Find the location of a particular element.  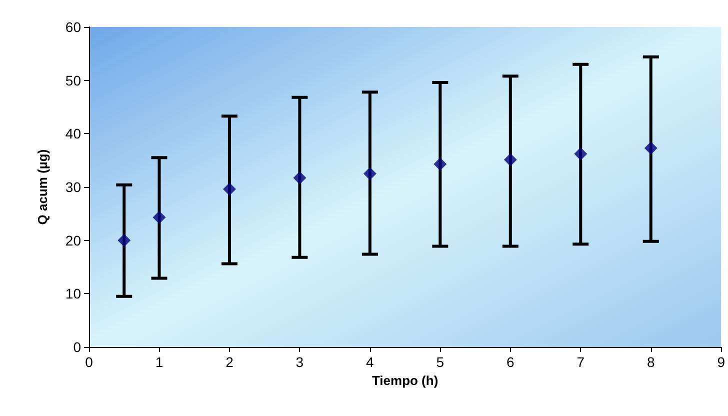

x-tick-label: 7 is located at coordinates (580, 362).